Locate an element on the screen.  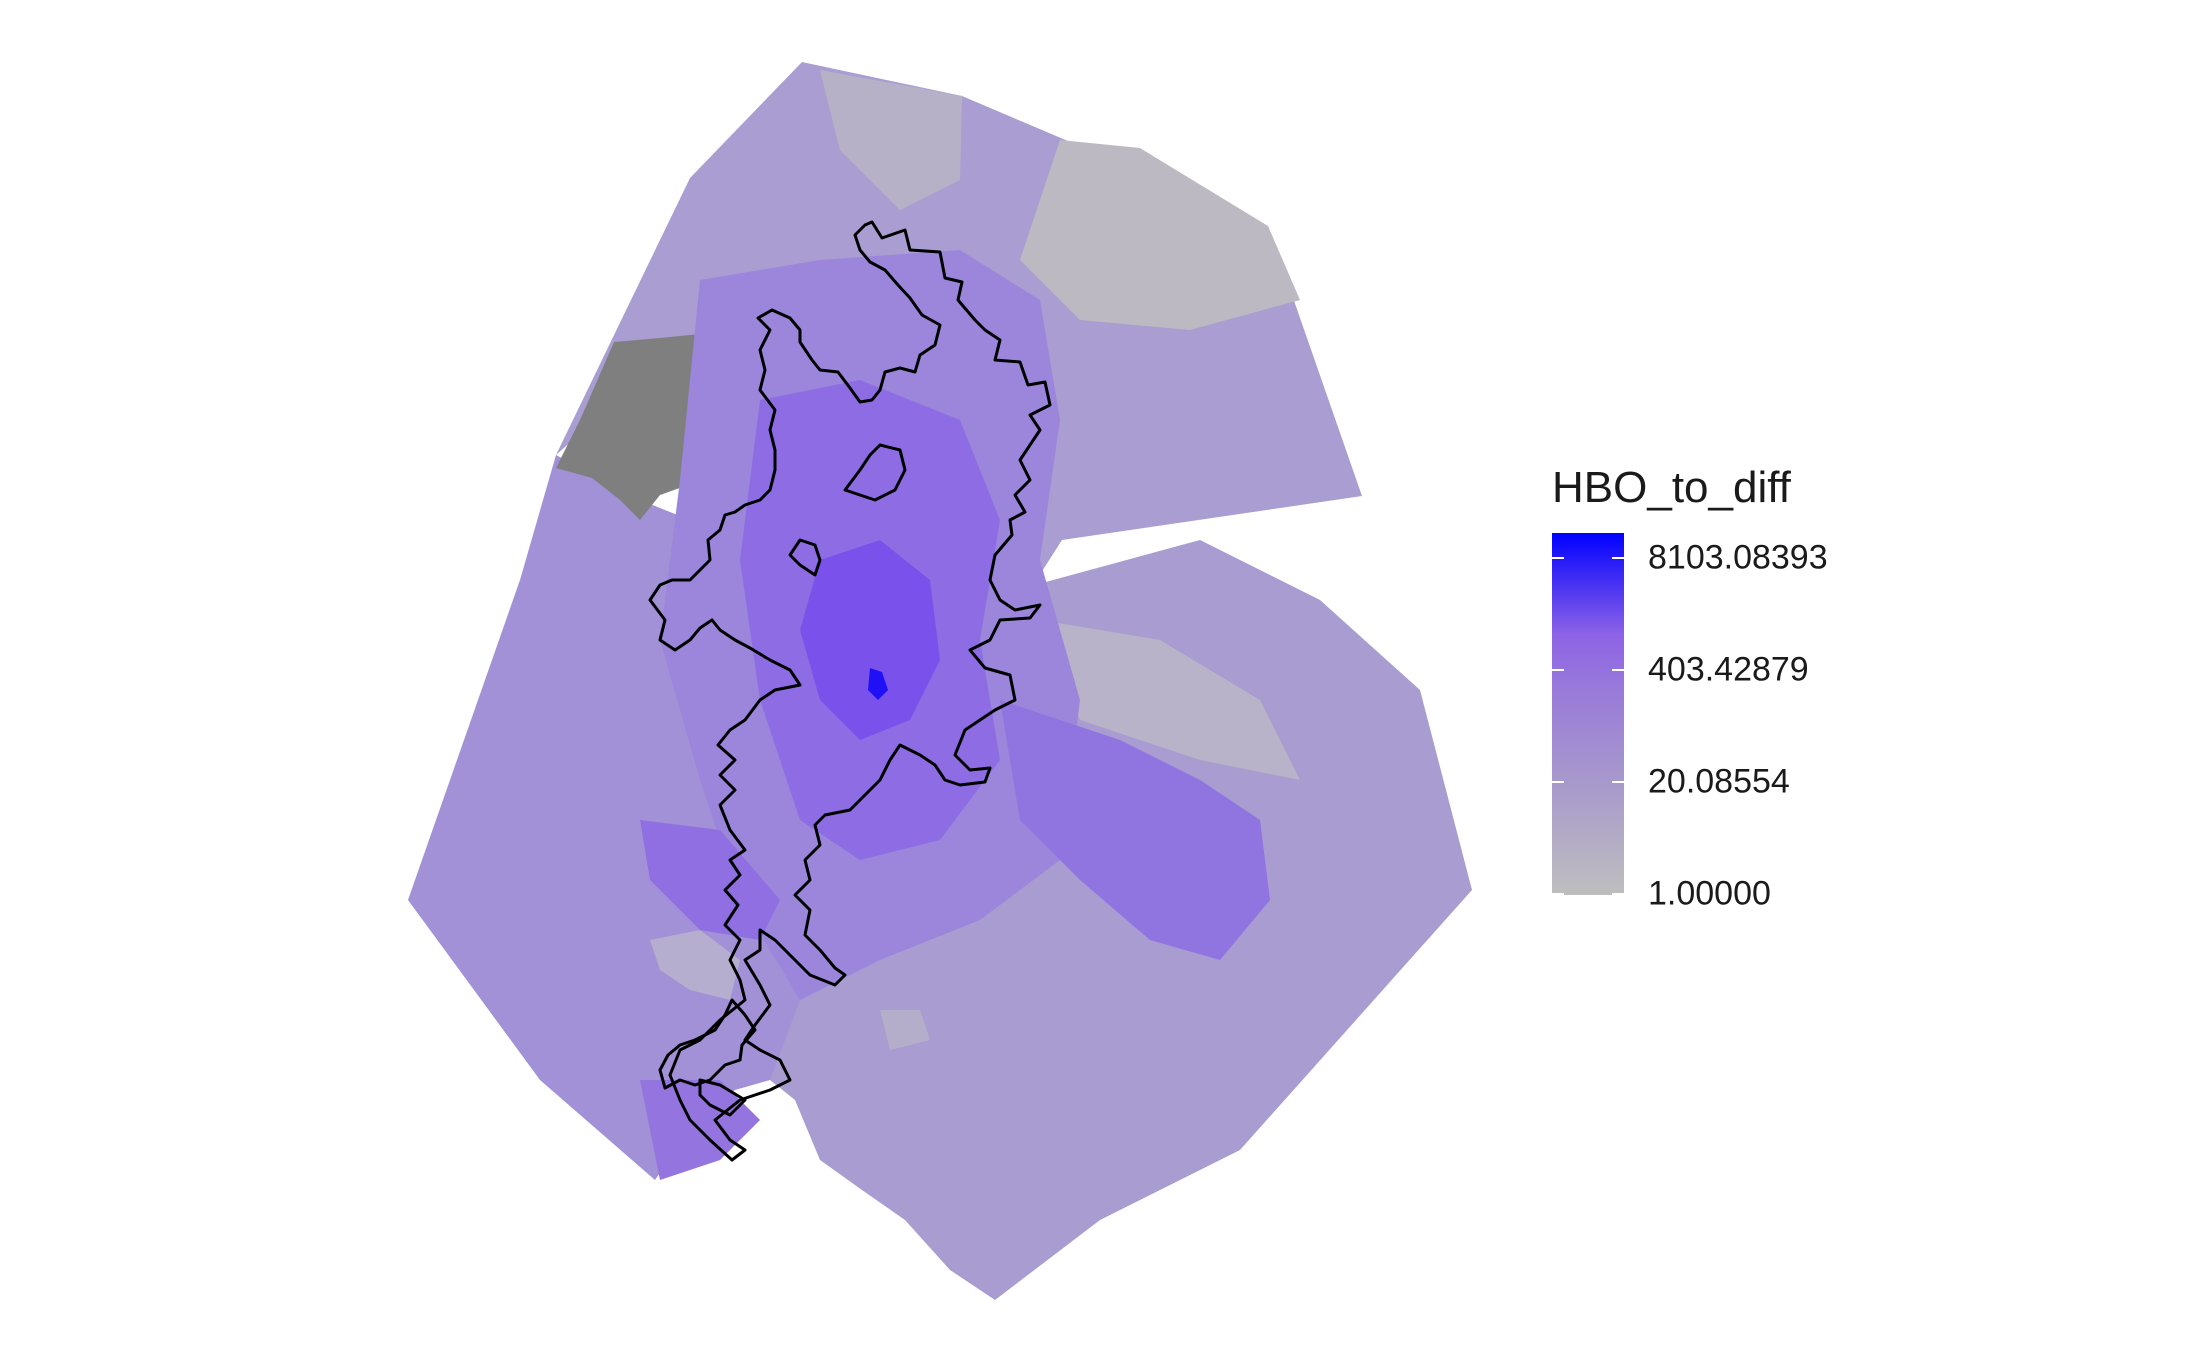
legend-label-mid: 20.08554 is located at coordinates (1719, 781).